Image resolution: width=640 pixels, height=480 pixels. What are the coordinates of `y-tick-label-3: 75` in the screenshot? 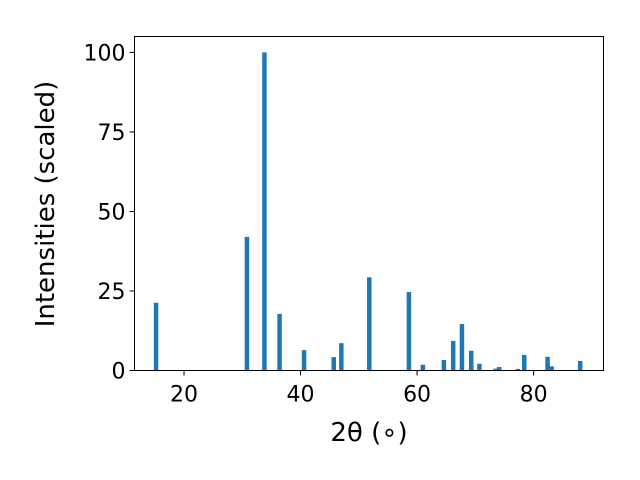 It's located at (112, 133).